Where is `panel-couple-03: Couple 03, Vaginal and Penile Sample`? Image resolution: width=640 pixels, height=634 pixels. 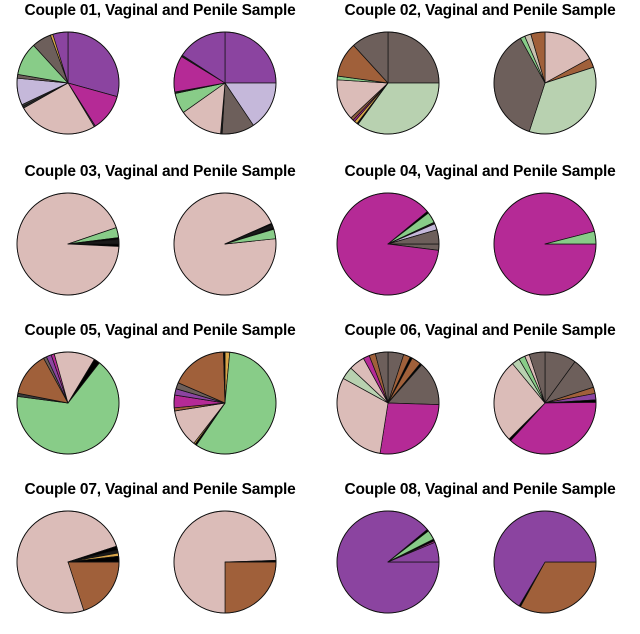
panel-couple-03: Couple 03, Vaginal and Penile Sample is located at coordinates (160, 238).